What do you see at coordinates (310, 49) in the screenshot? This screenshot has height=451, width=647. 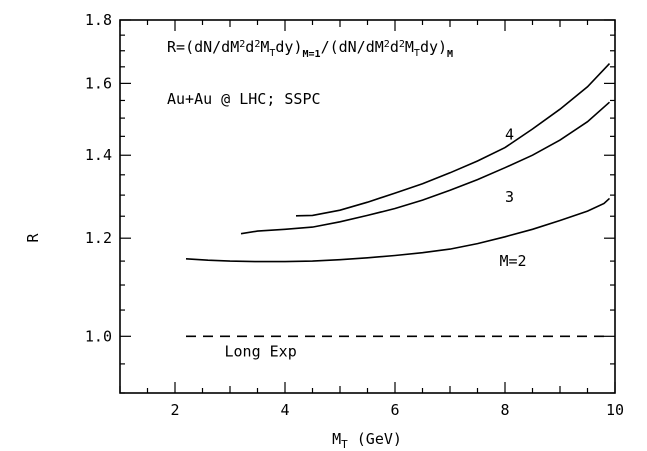 I see `ratio-formula: R=(dN/dM2d2MTdy)M=1/(dN/dM2d2MTdy)M` at bounding box center [310, 49].